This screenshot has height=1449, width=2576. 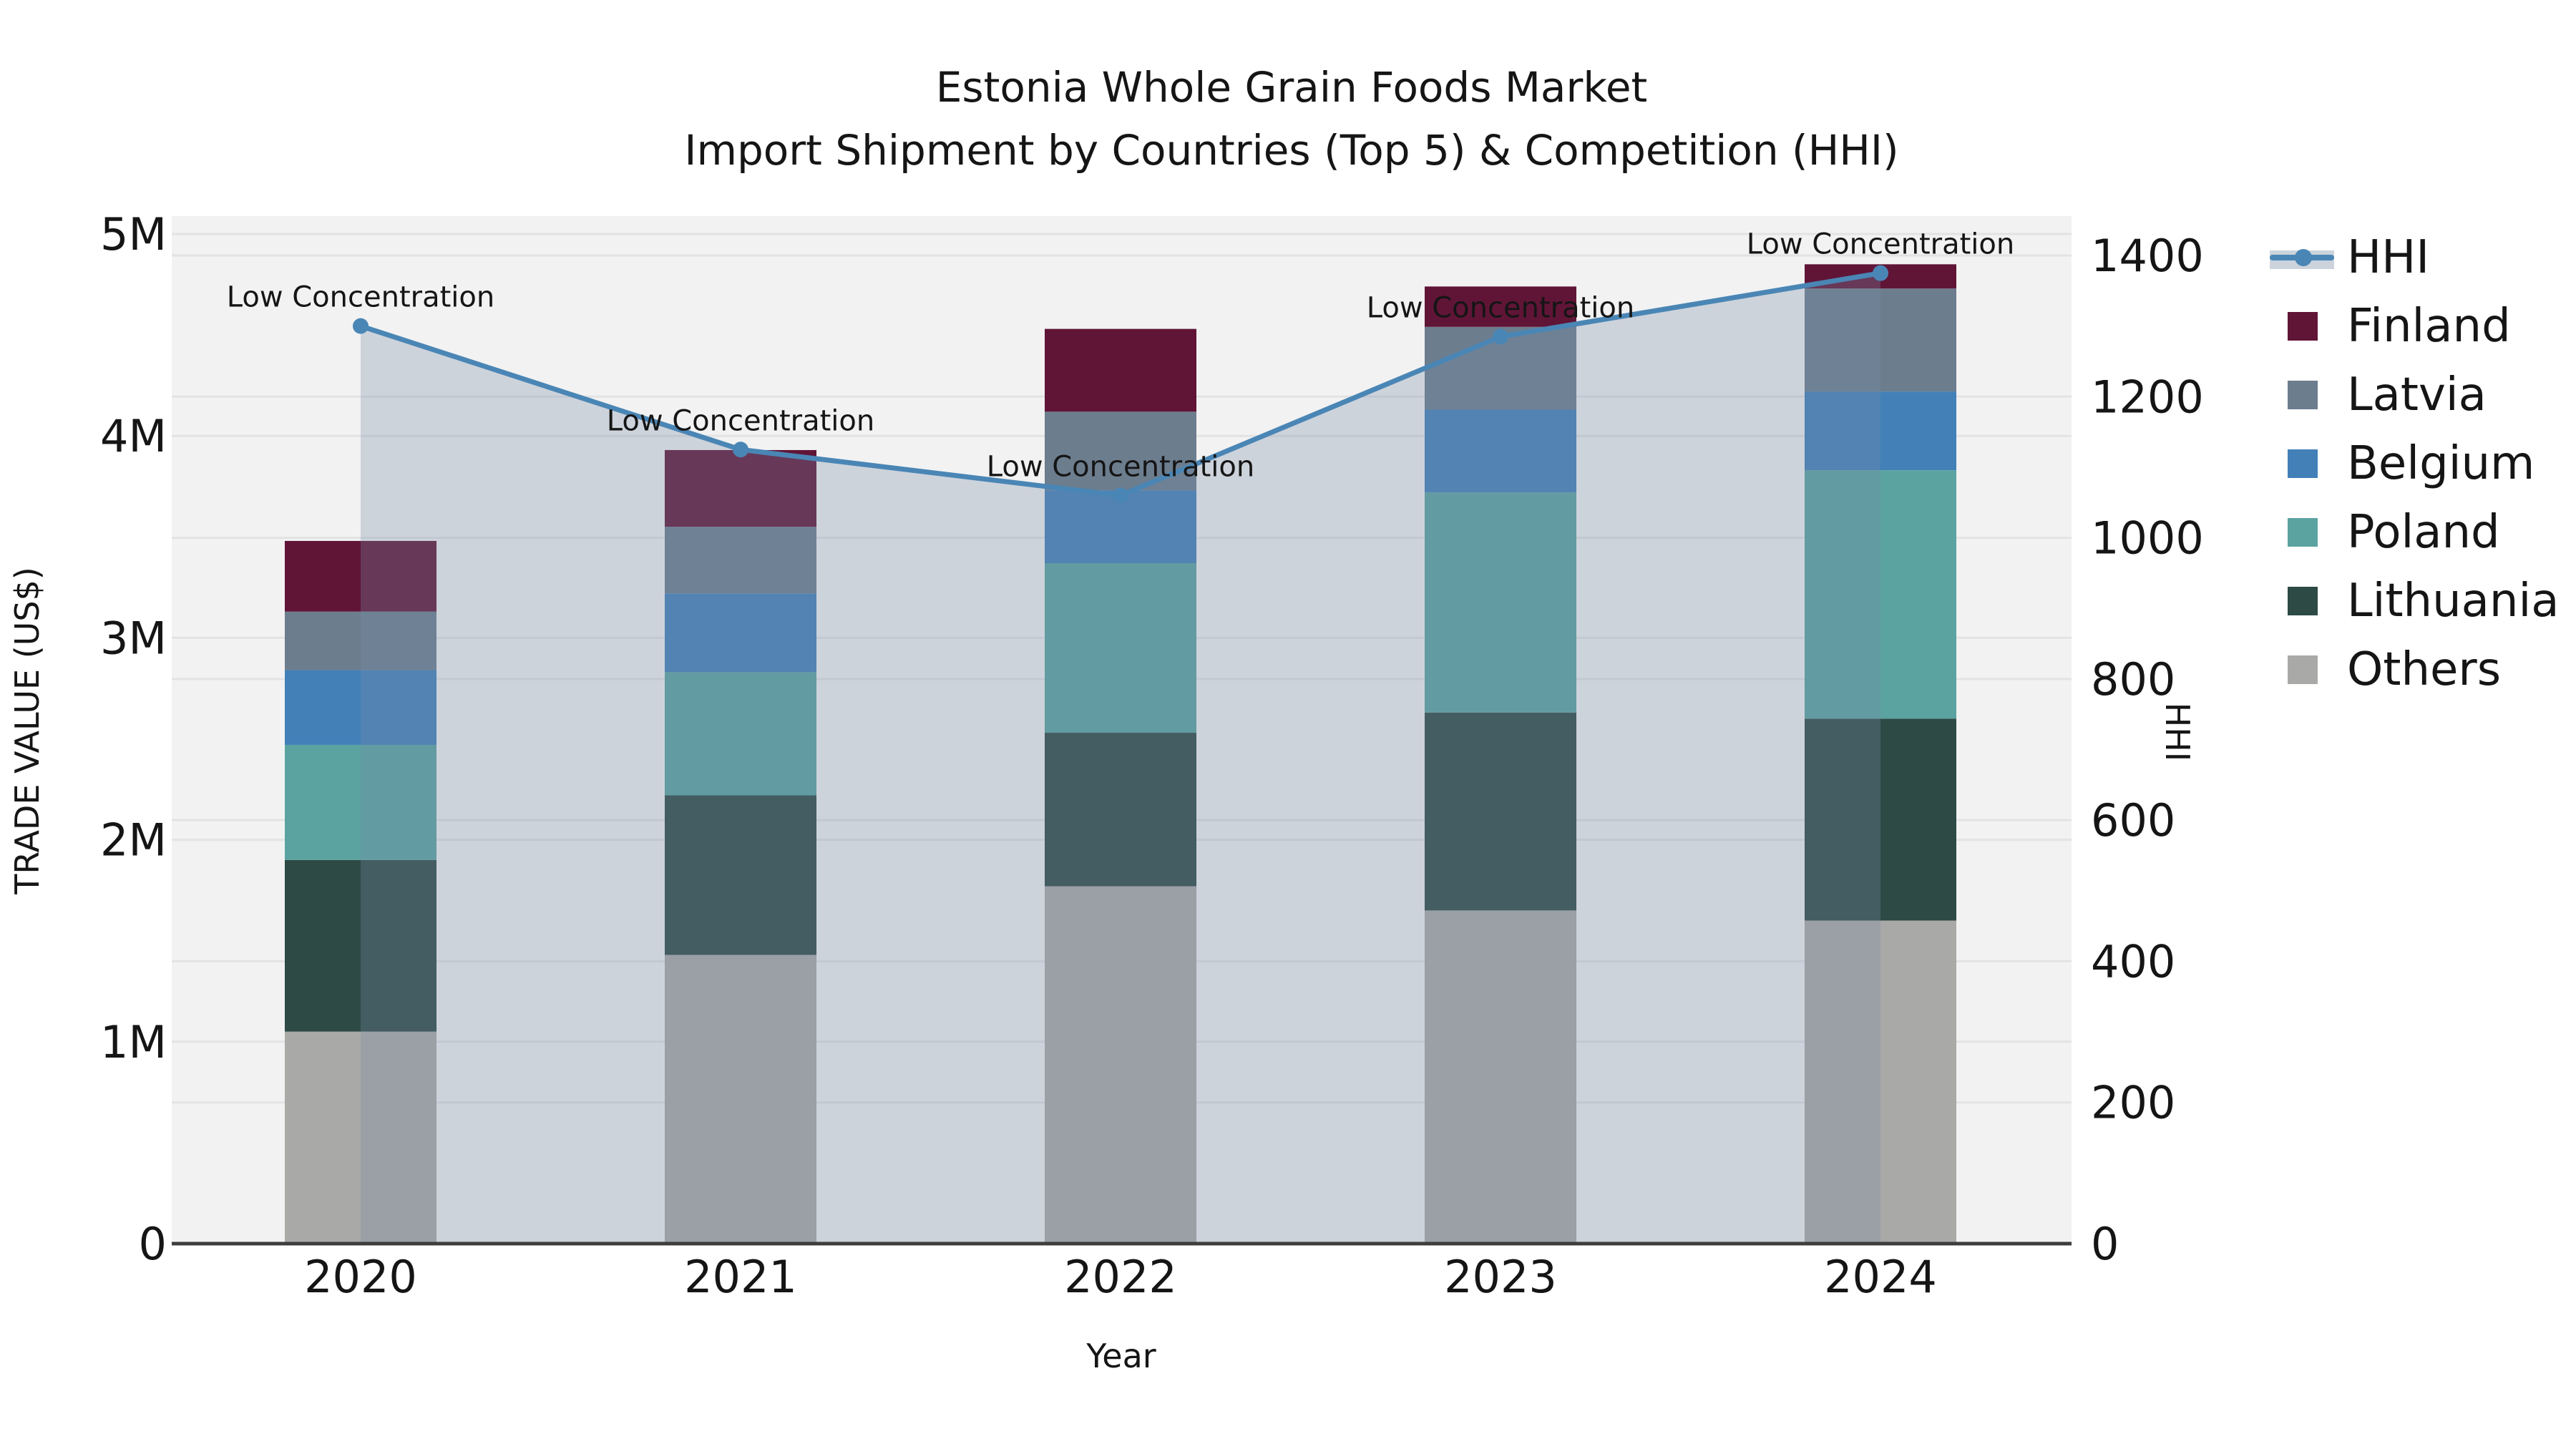 What do you see at coordinates (133, 234) in the screenshot?
I see `y-tick-left-5M: 5M` at bounding box center [133, 234].